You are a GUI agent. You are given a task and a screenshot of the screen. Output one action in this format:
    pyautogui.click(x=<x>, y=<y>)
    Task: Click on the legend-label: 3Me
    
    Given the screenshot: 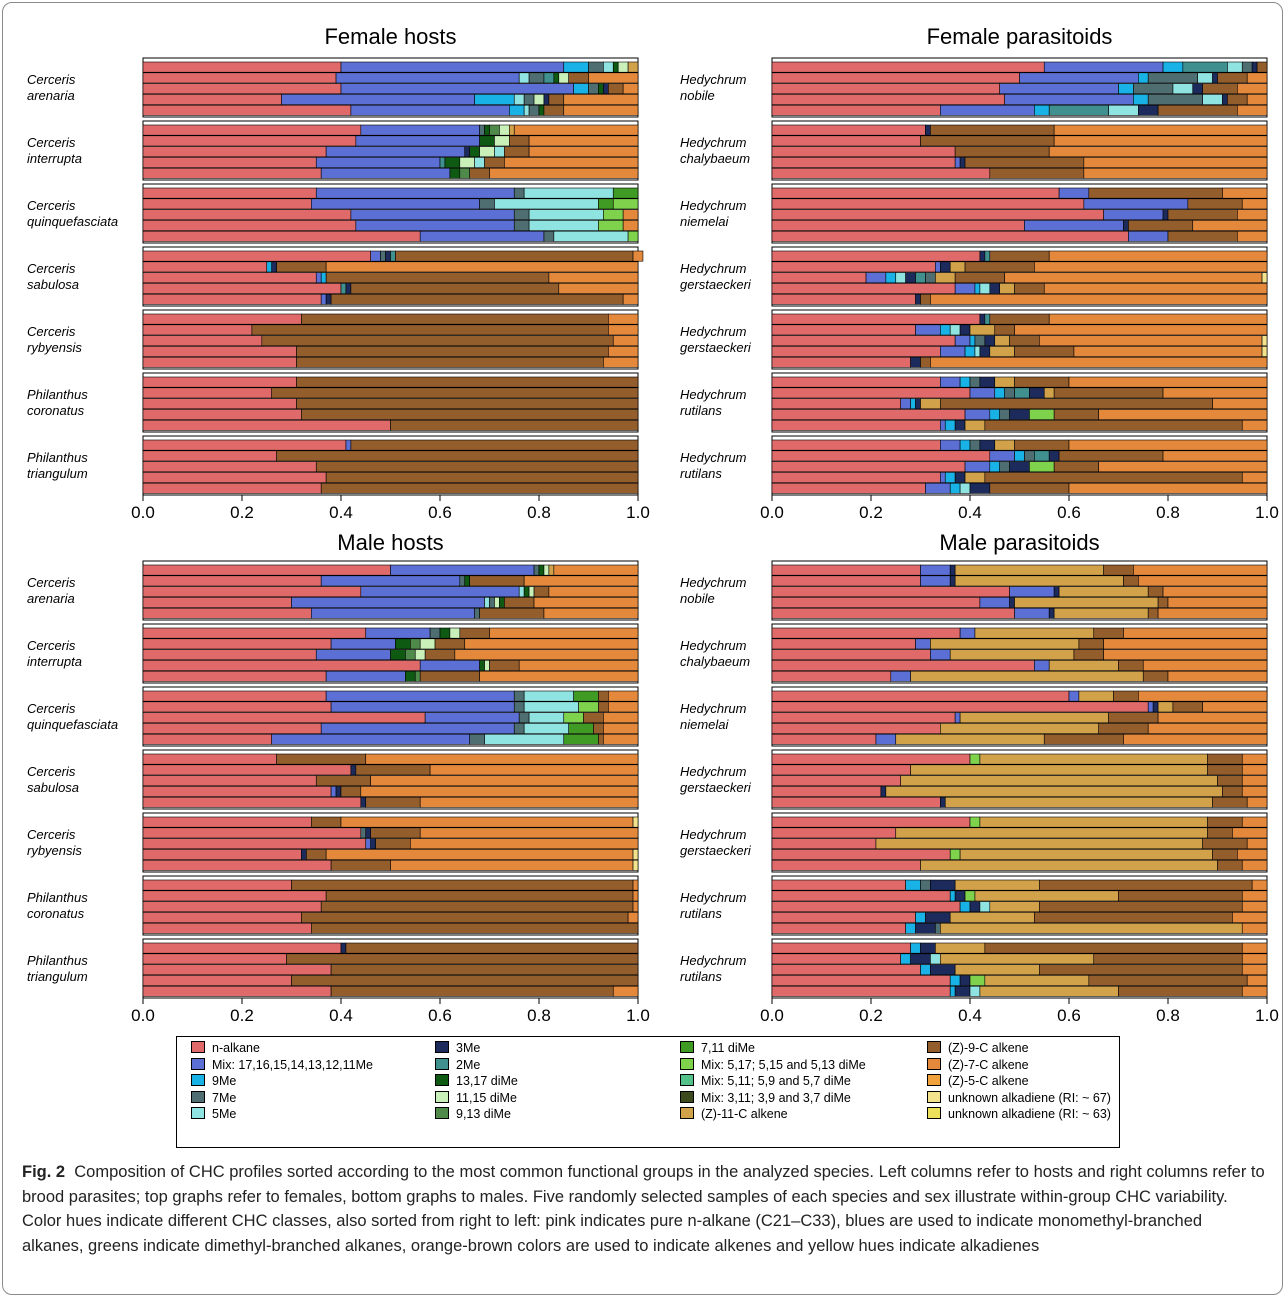 What is the action you would take?
    pyautogui.click(x=468, y=1048)
    